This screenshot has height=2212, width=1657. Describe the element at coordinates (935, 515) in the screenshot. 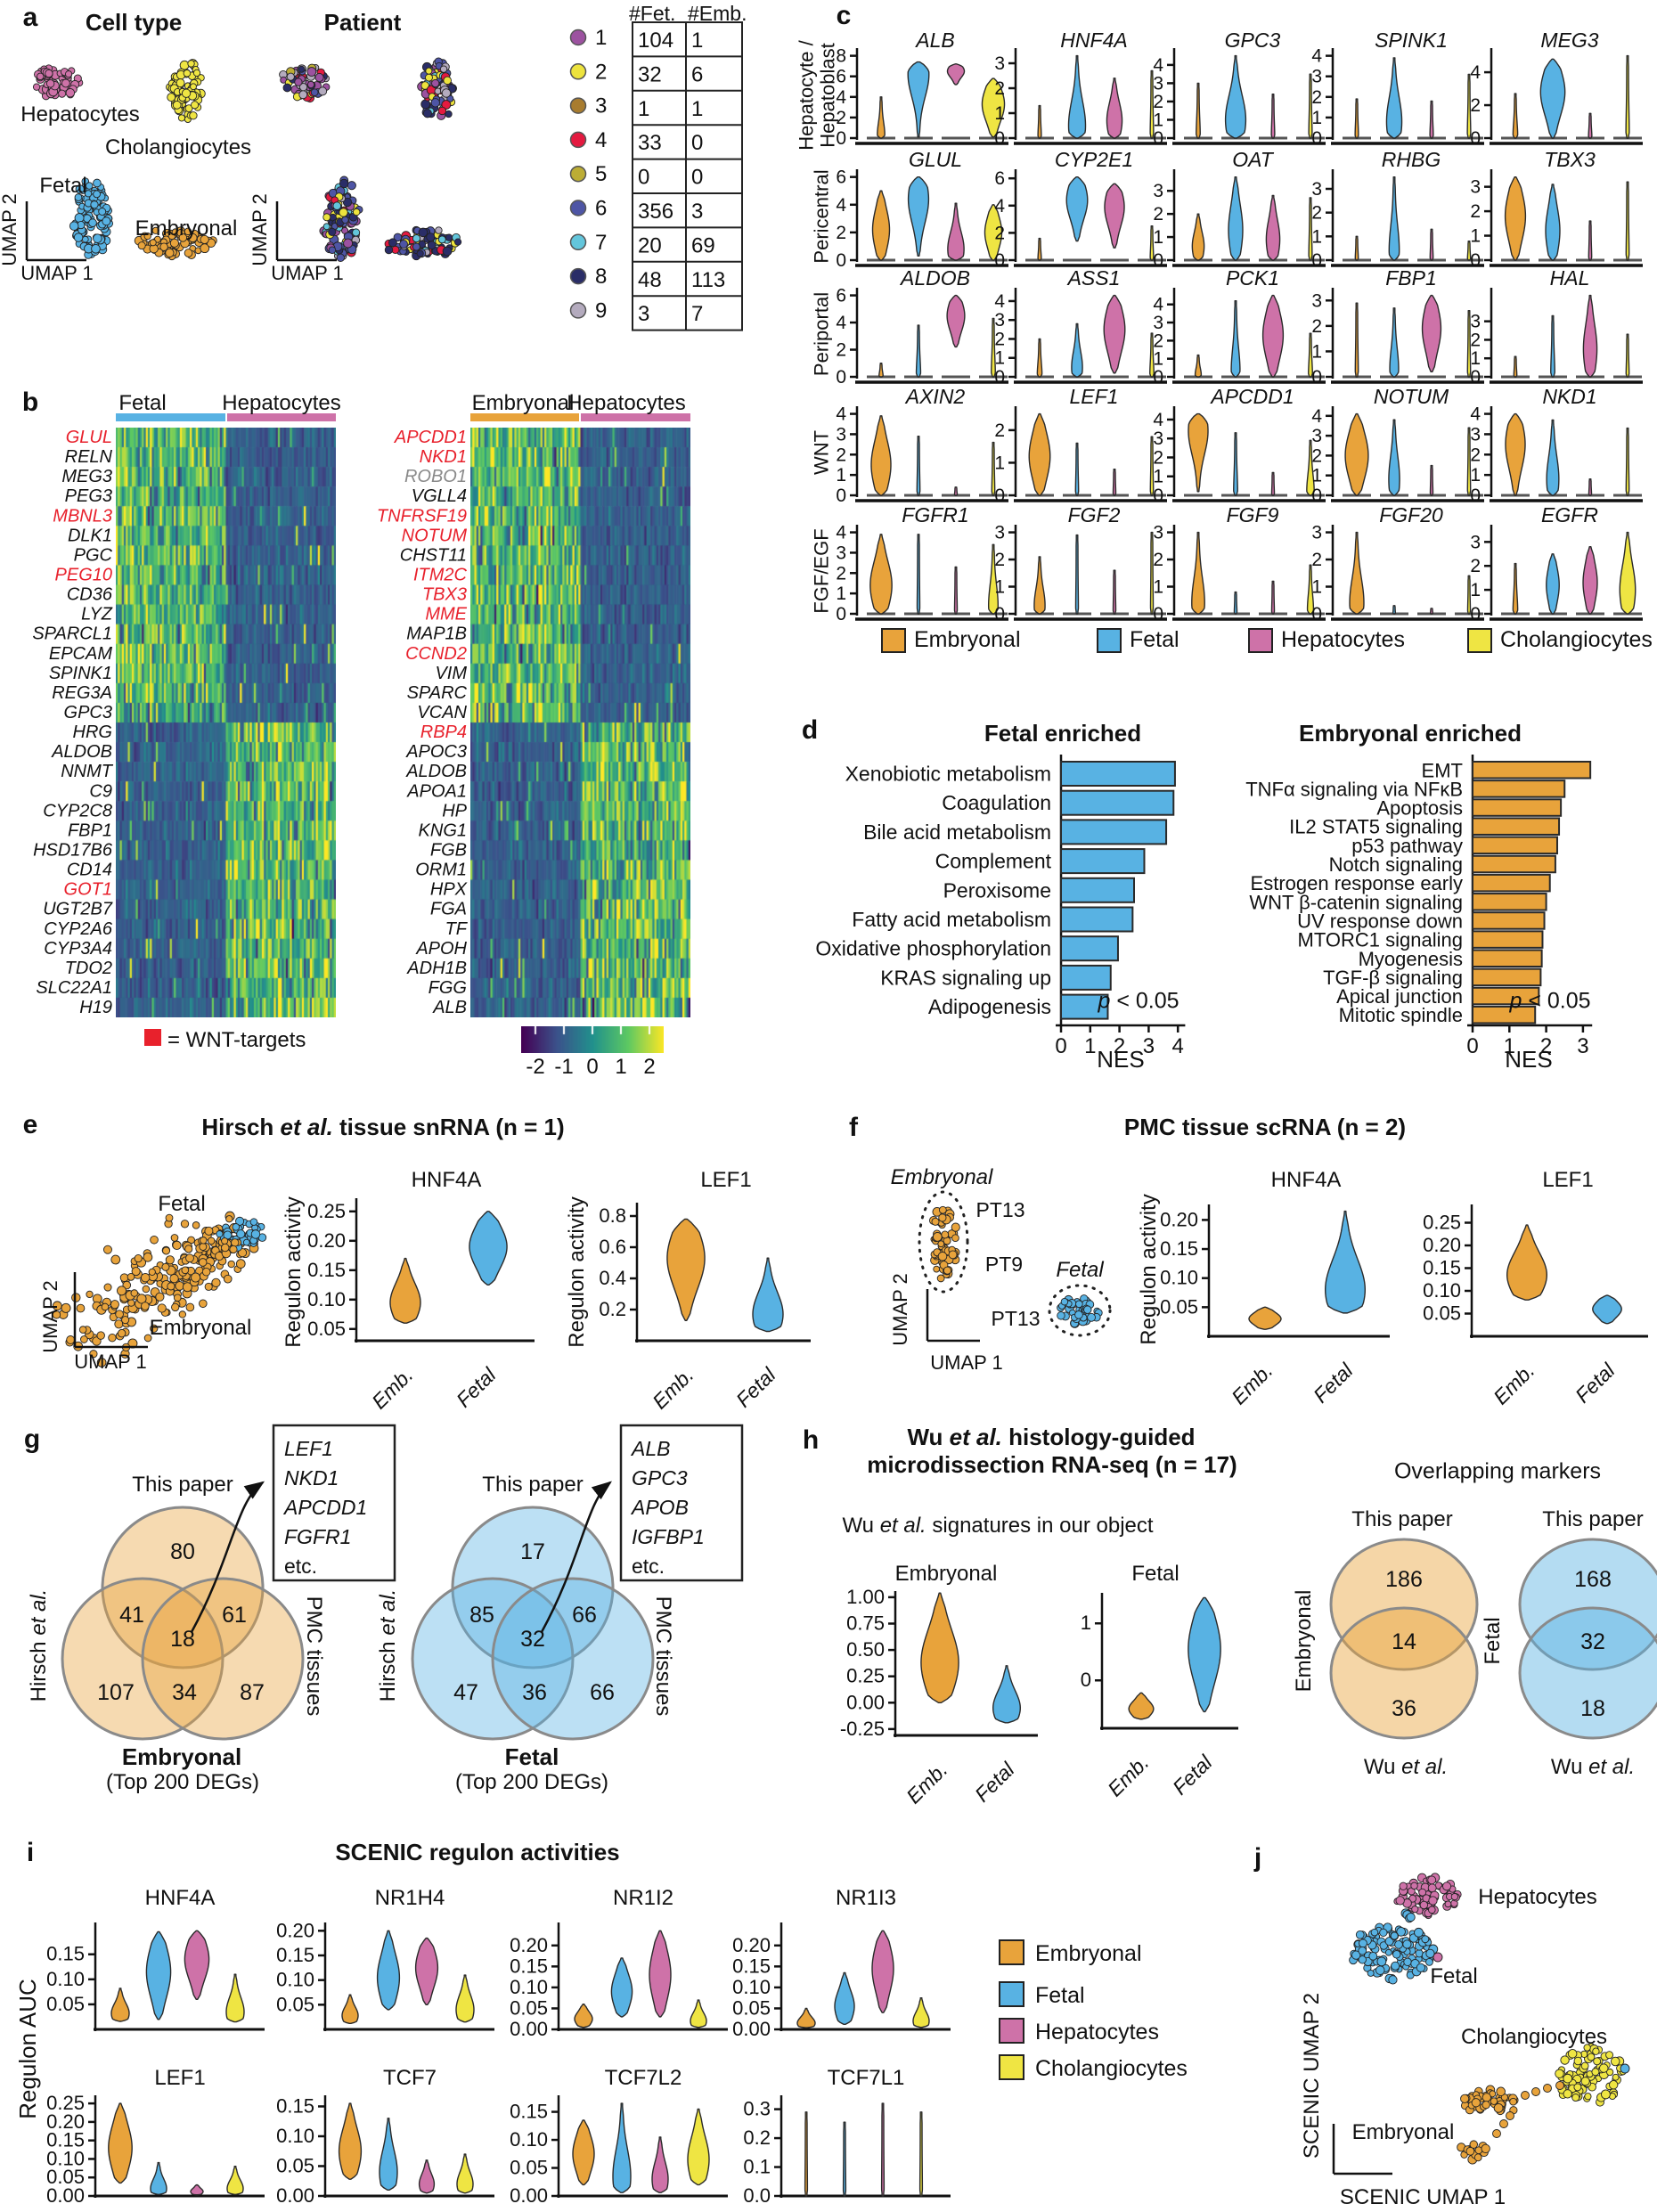

I see `violin-gene-title: FGFR1` at that location.